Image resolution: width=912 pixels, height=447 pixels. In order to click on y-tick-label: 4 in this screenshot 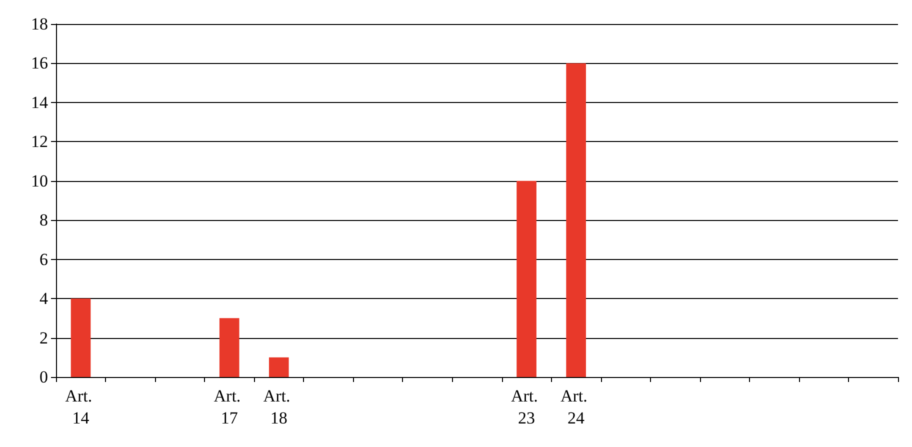, I will do `click(44, 298)`.